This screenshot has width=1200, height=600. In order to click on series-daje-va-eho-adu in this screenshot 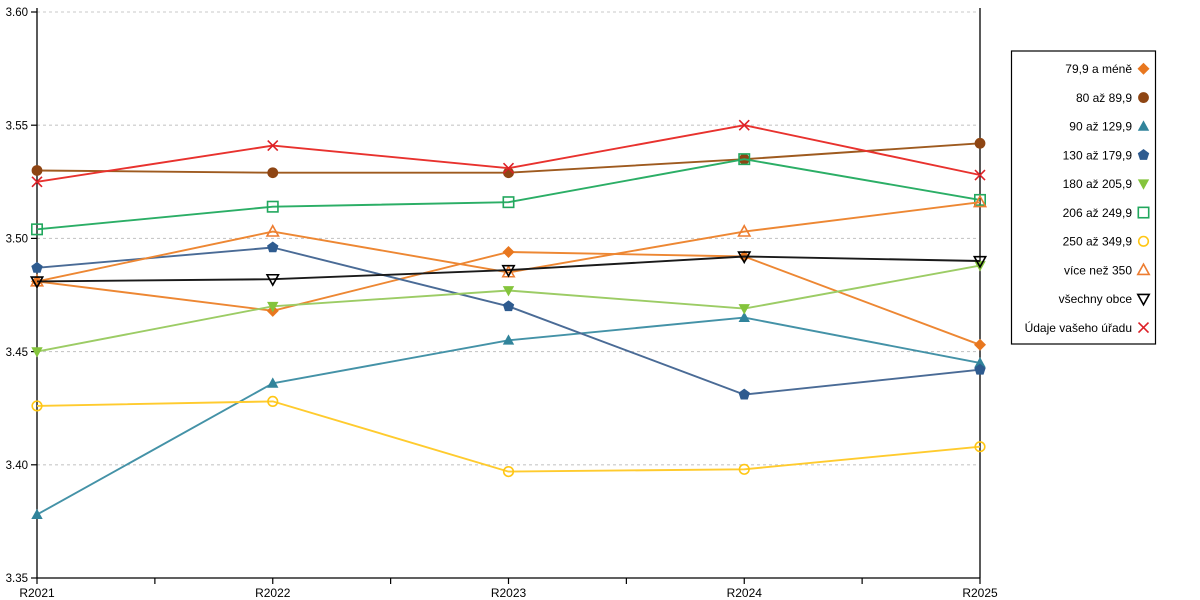, I will do `click(508, 153)`.